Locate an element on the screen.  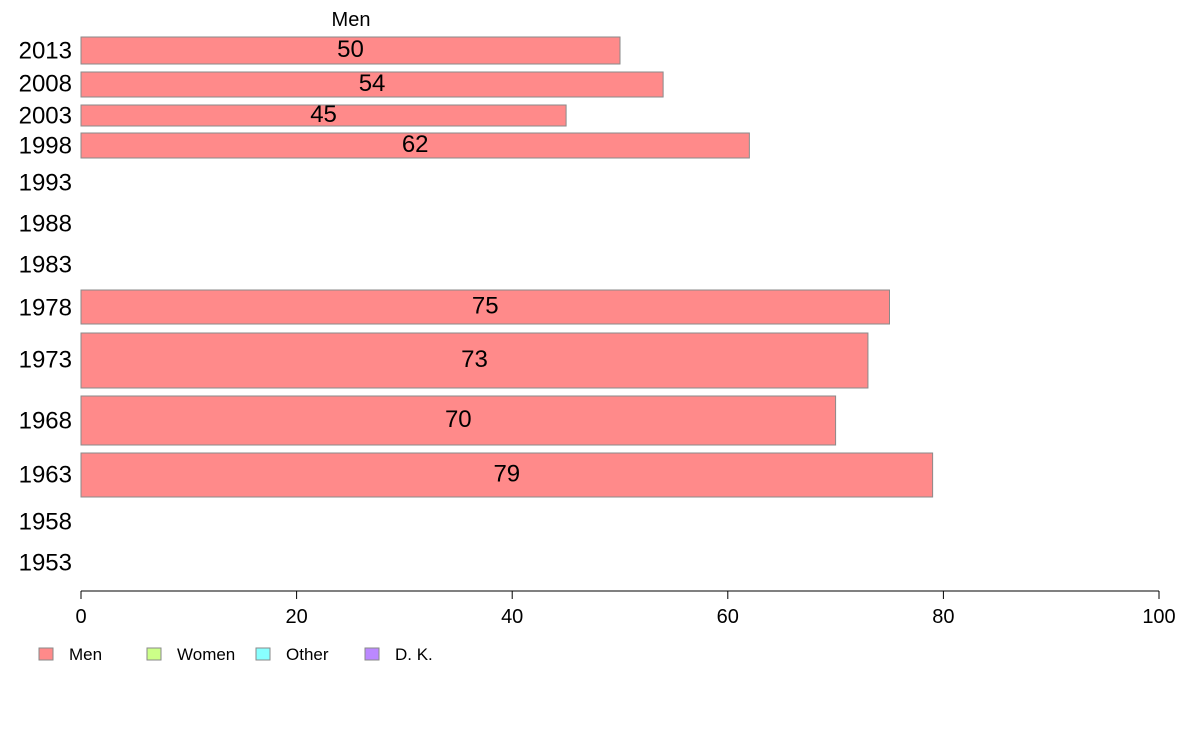
category-label-1978: 1978 is located at coordinates (45, 307).